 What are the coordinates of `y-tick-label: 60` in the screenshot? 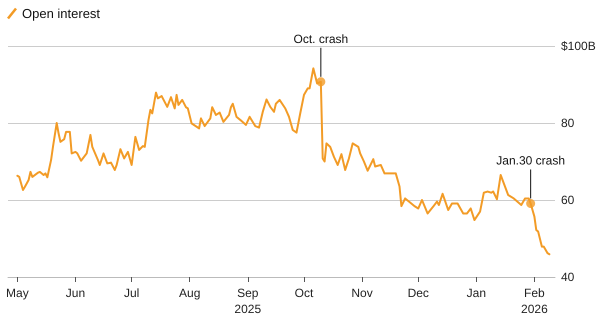 It's located at (568, 200).